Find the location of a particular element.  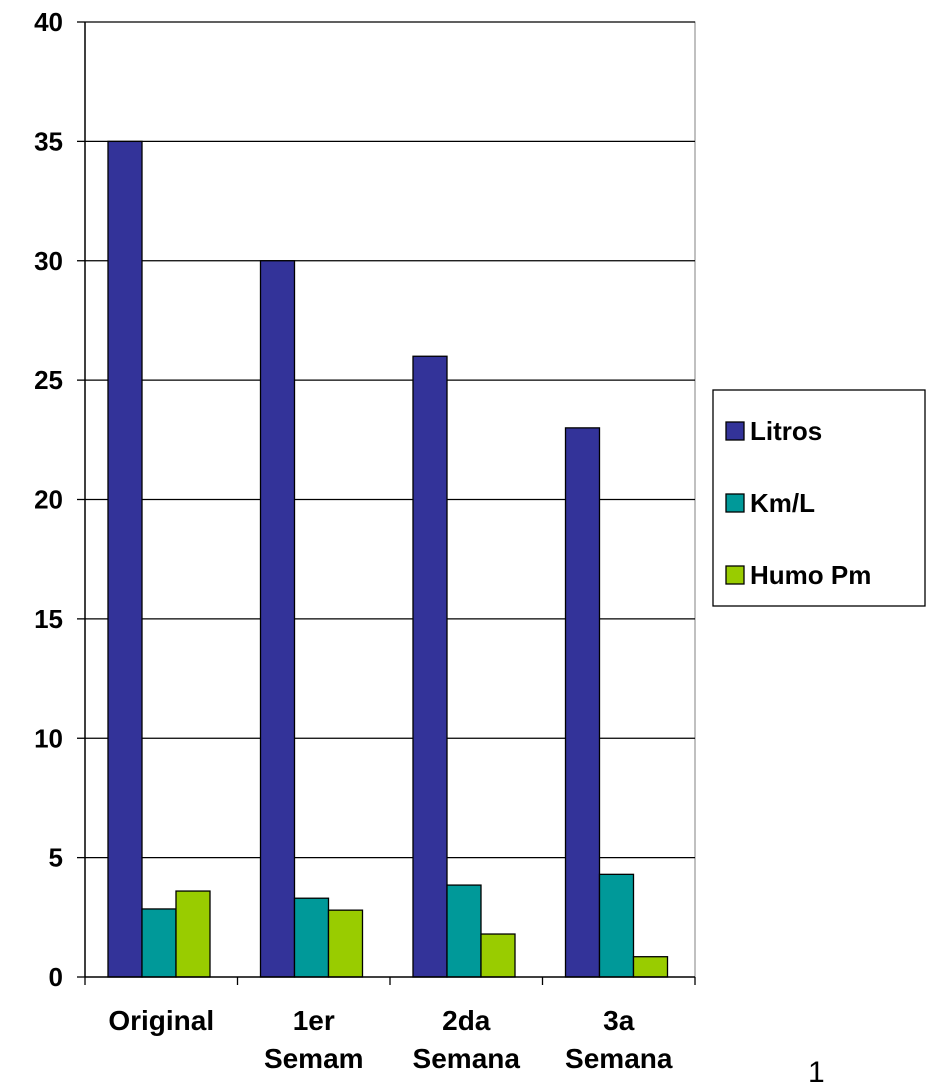

legend-box is located at coordinates (819, 498).